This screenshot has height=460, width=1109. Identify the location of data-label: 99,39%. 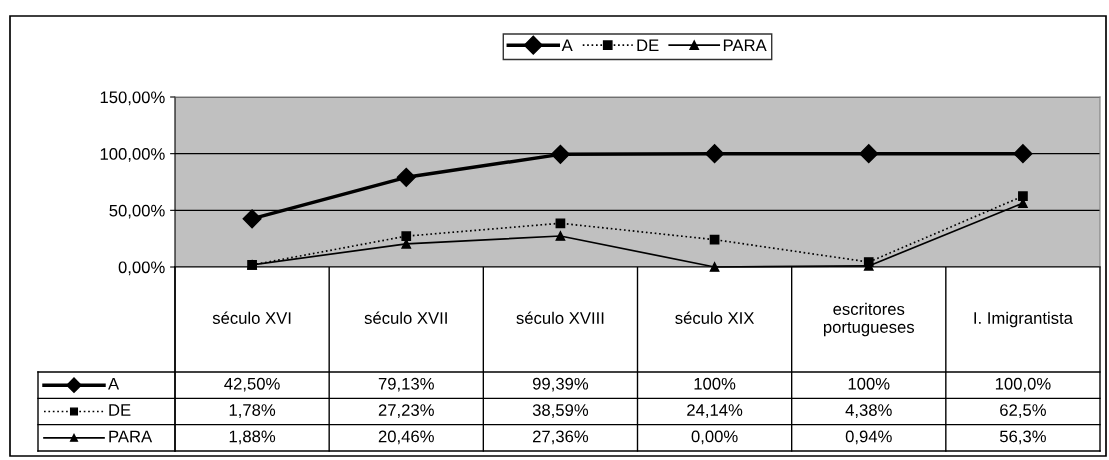
(560, 384).